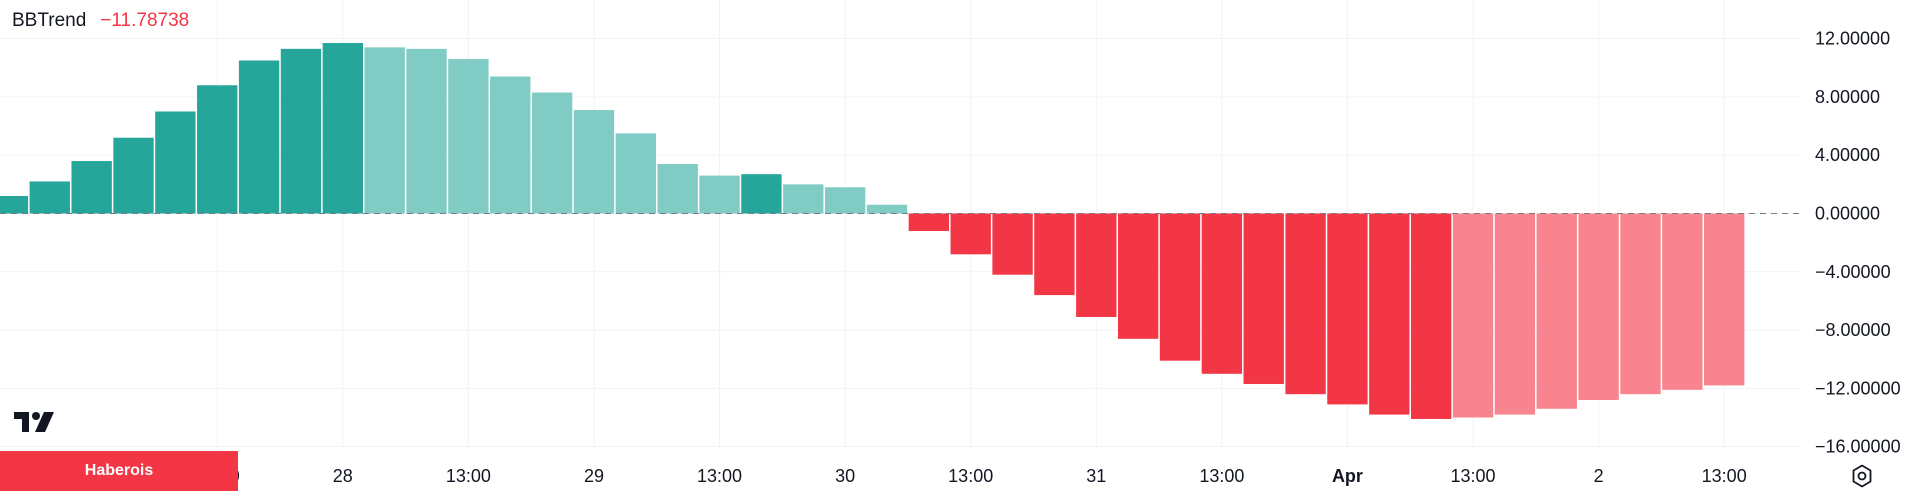 The width and height of the screenshot is (1920, 492). I want to click on tradingview-logo-icon, so click(37, 422).